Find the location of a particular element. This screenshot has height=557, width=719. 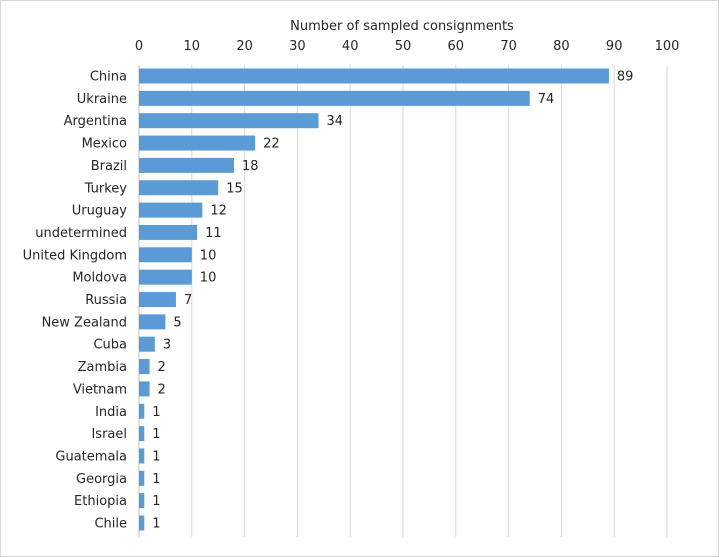

x-axis-title: Number of sampled consignments is located at coordinates (402, 26).